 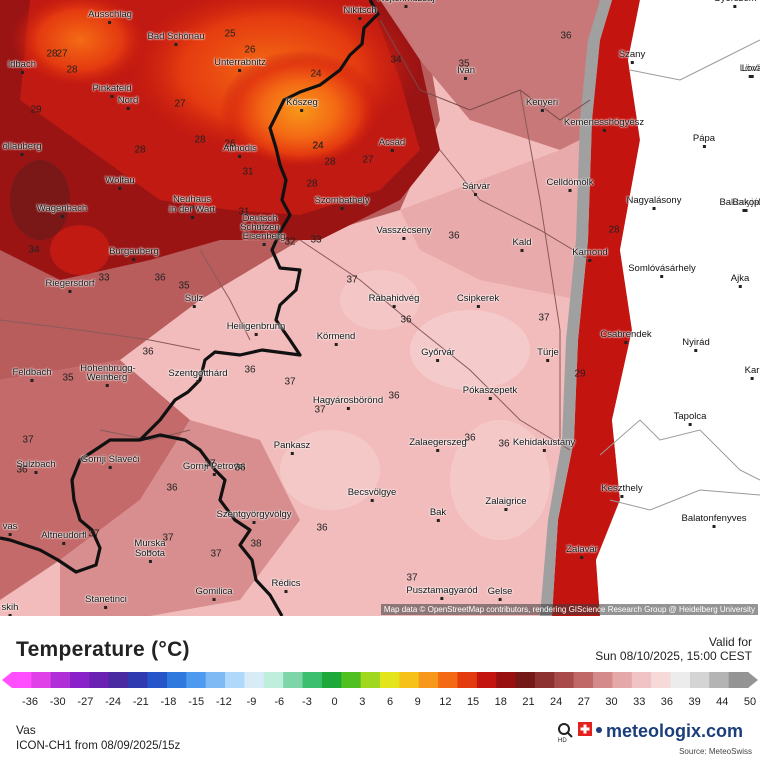 What do you see at coordinates (500, 594) in the screenshot?
I see `city-label: Gelse` at bounding box center [500, 594].